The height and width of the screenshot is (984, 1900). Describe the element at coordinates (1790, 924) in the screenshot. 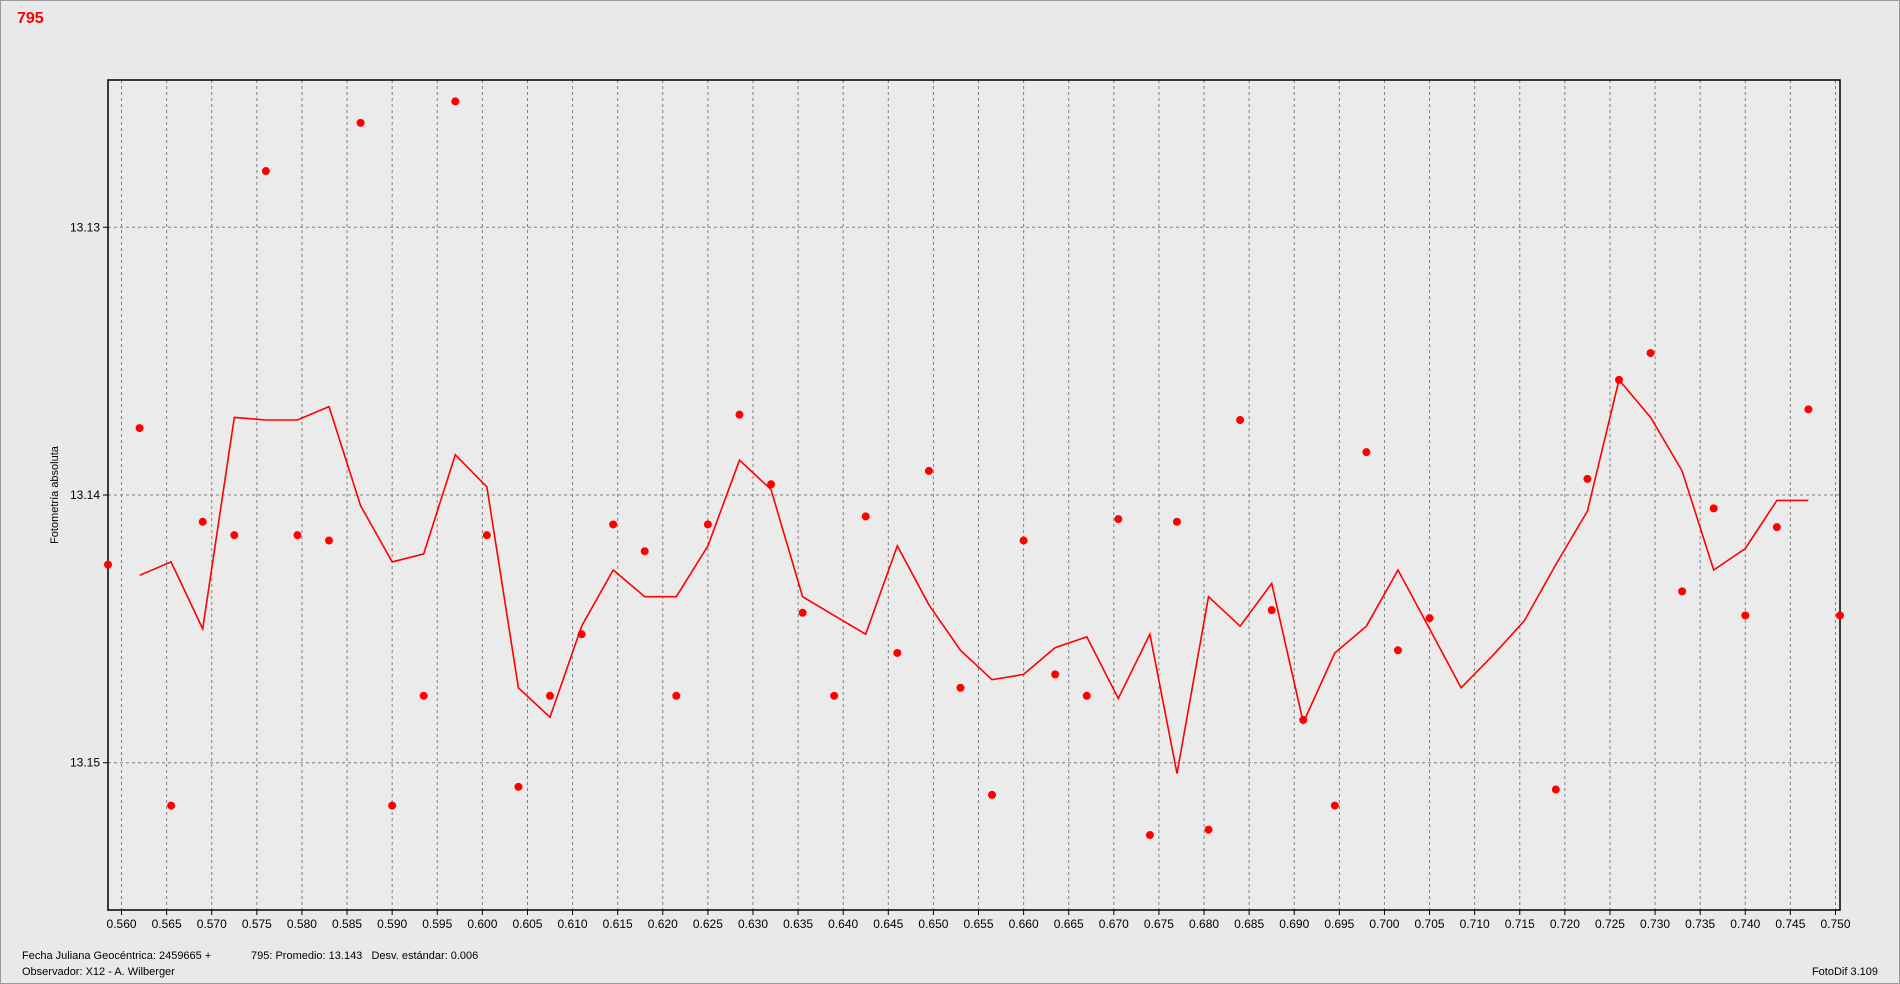

I see `x-tick-label: 0.745` at that location.